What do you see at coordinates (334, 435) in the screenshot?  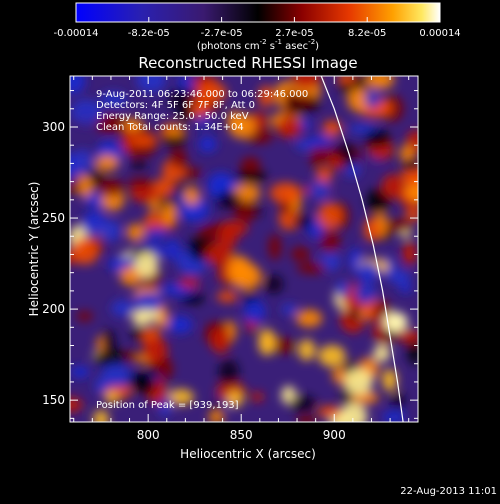 I see `x-tick-label: 900` at bounding box center [334, 435].